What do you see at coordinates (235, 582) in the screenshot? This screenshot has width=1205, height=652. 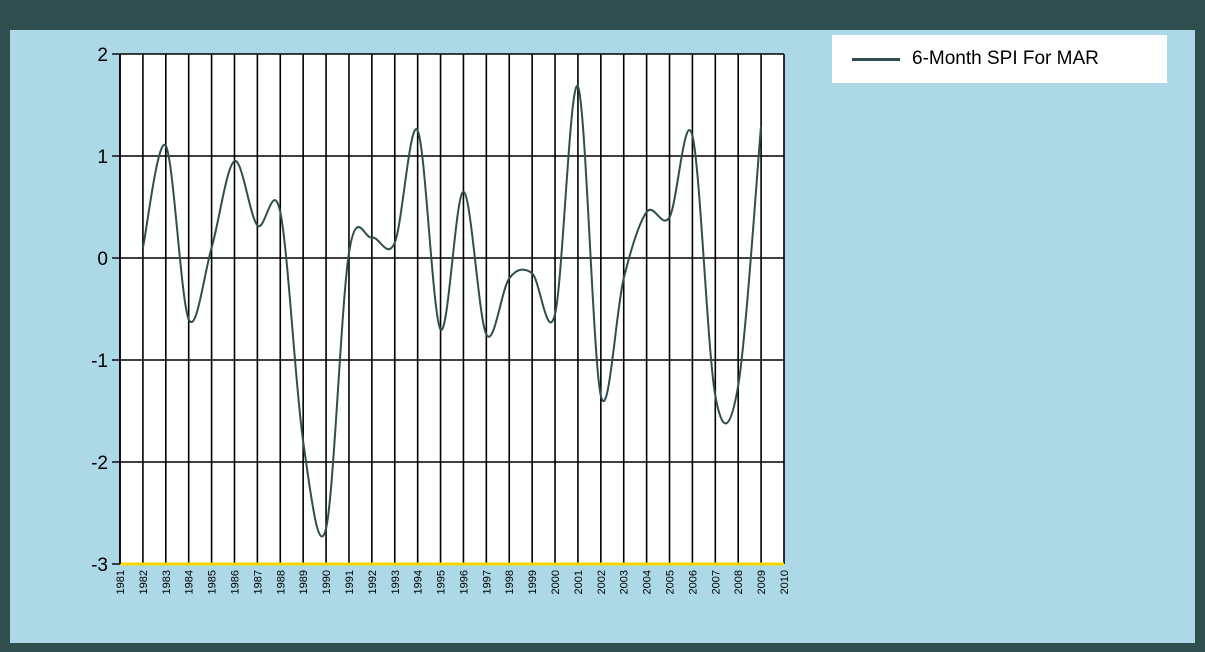 I see `x-tick-label: 1986` at bounding box center [235, 582].